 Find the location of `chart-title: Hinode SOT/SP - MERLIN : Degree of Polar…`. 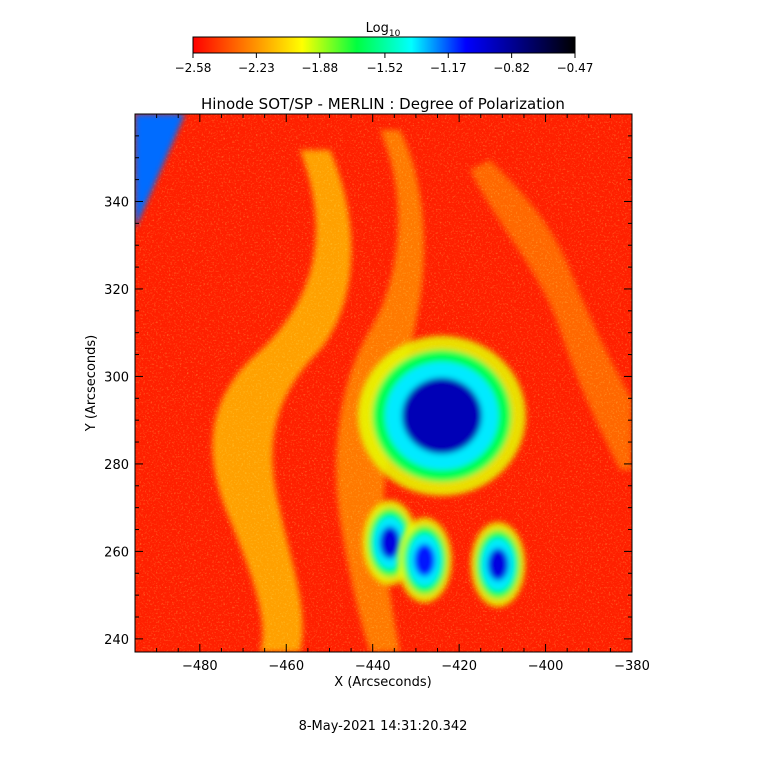

chart-title: Hinode SOT/SP - MERLIN : Degree of Polar… is located at coordinates (383, 104).